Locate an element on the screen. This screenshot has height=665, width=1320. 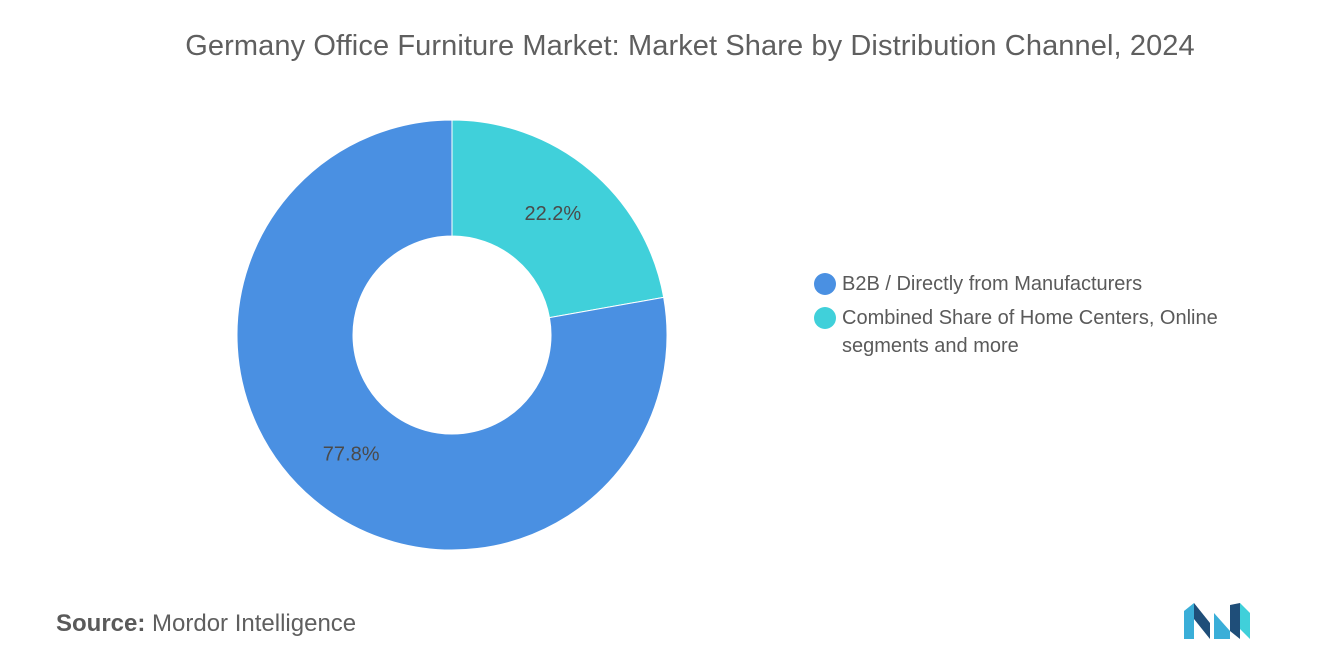
mordor-intelligence-logo-icon is located at coordinates (1217, 621).